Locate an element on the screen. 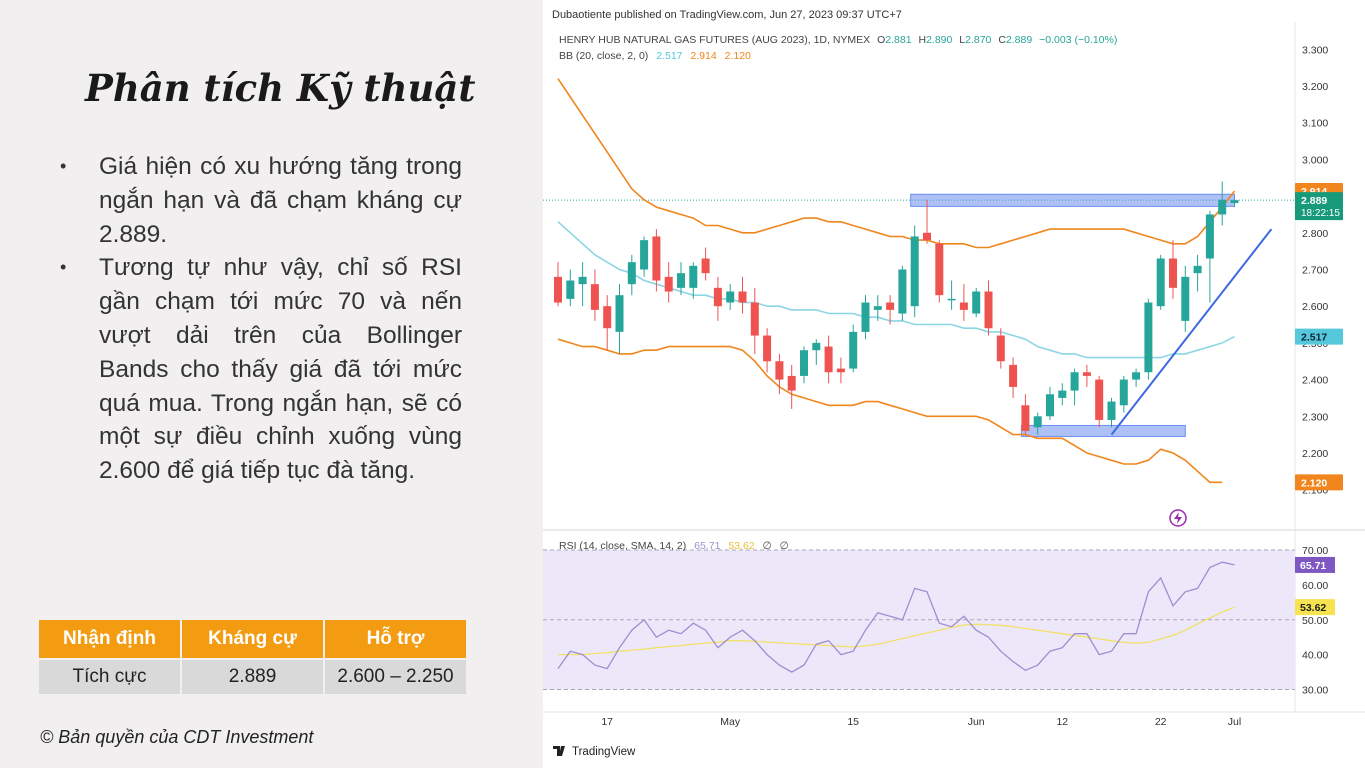  rsi-sma-badge-bg is located at coordinates (1315, 607).